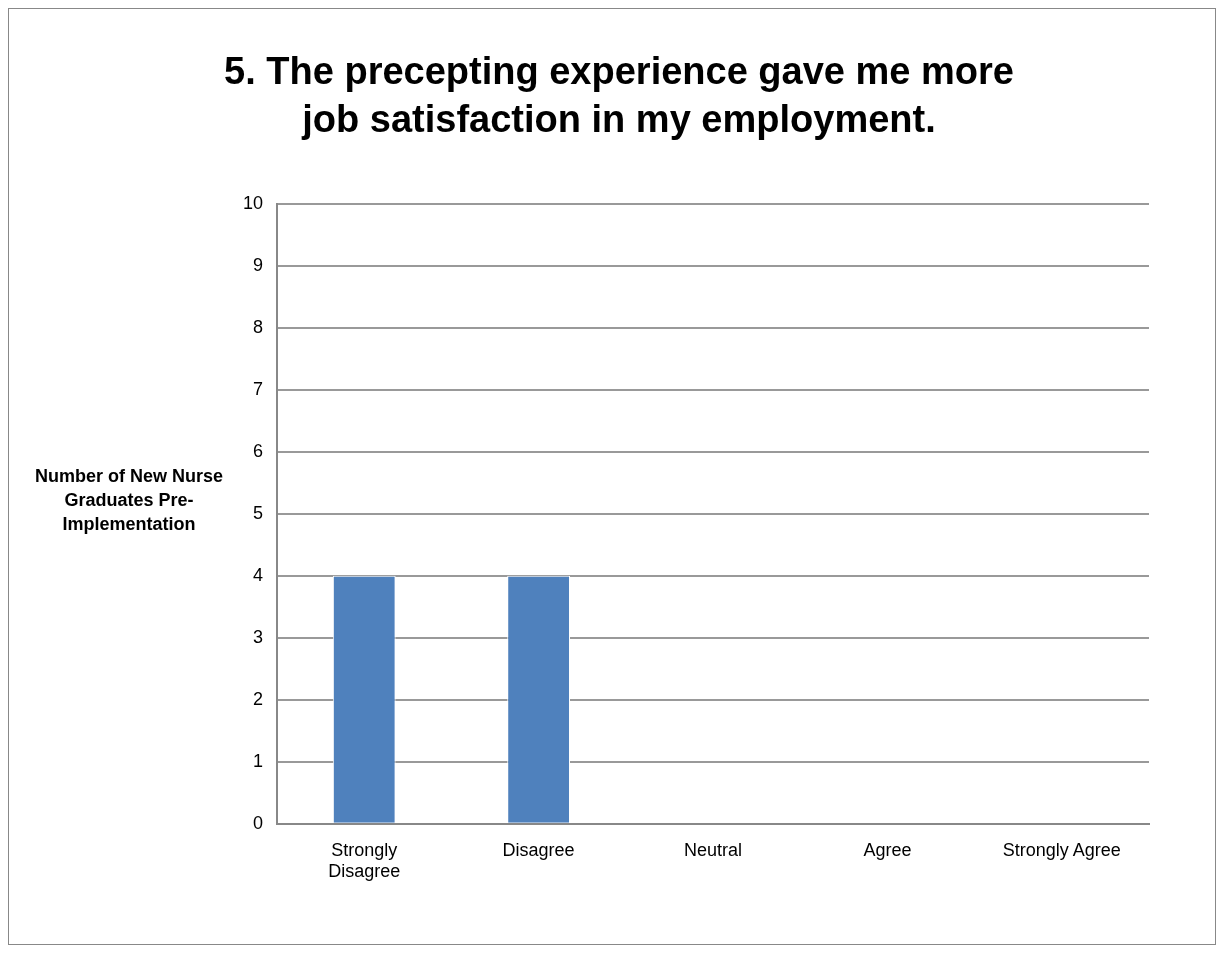  What do you see at coordinates (619, 95) in the screenshot?
I see `chart-title: 5. The precepting experience gave me more job satisfaction in my employment.` at bounding box center [619, 95].